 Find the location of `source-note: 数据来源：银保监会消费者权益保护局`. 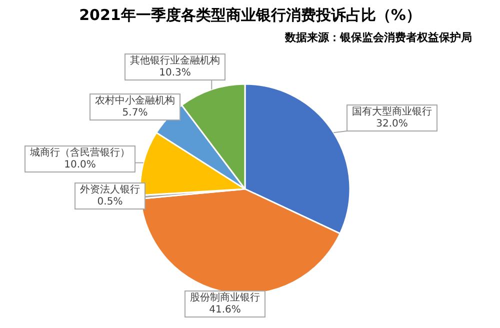

source-note: 数据来源：银保监会消费者权益保护局 is located at coordinates (378, 37).